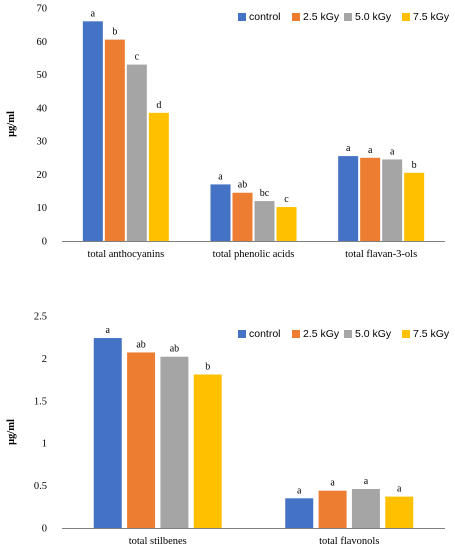 The image size is (455, 550). I want to click on y-tick-label: 2, so click(44, 359).